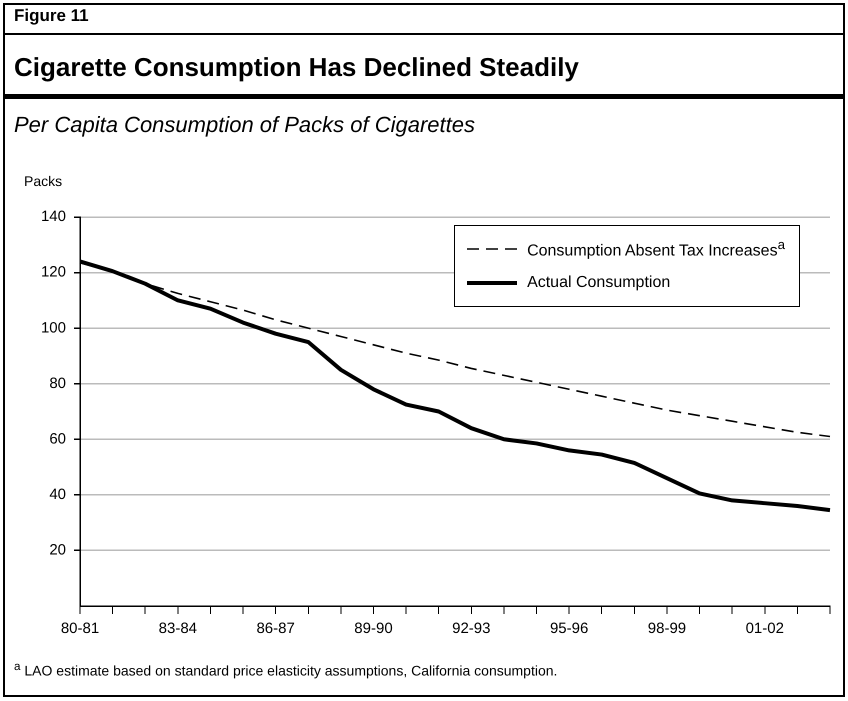 The height and width of the screenshot is (701, 848). What do you see at coordinates (286, 669) in the screenshot?
I see `text: $^{a}$ LAO estimate based on standard price elasticity assumptions, California consumption.` at bounding box center [286, 669].